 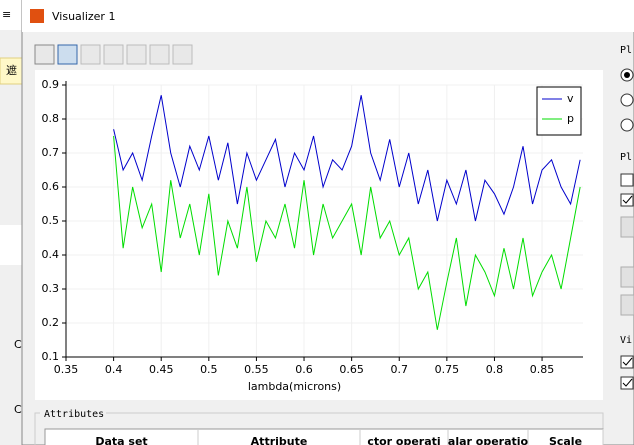 What do you see at coordinates (51, 356) in the screenshot?
I see `y-tick-label: 0.1` at bounding box center [51, 356].